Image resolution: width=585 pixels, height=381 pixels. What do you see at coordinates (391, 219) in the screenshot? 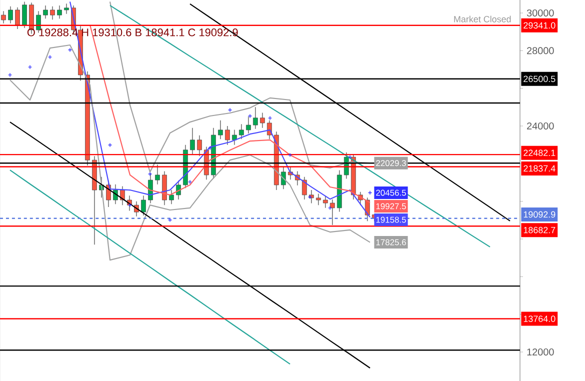
I see `data-label: 19158.5` at bounding box center [391, 219].